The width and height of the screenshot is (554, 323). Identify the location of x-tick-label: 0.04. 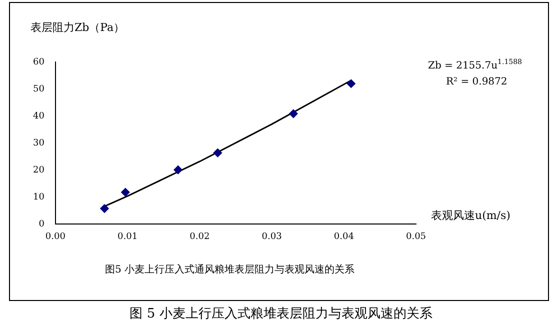
(344, 237).